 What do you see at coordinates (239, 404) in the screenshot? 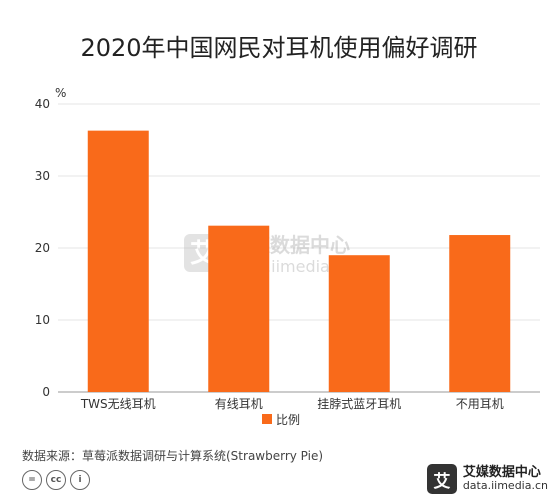
I see `x-tick-label: 有线耳机` at bounding box center [239, 404].